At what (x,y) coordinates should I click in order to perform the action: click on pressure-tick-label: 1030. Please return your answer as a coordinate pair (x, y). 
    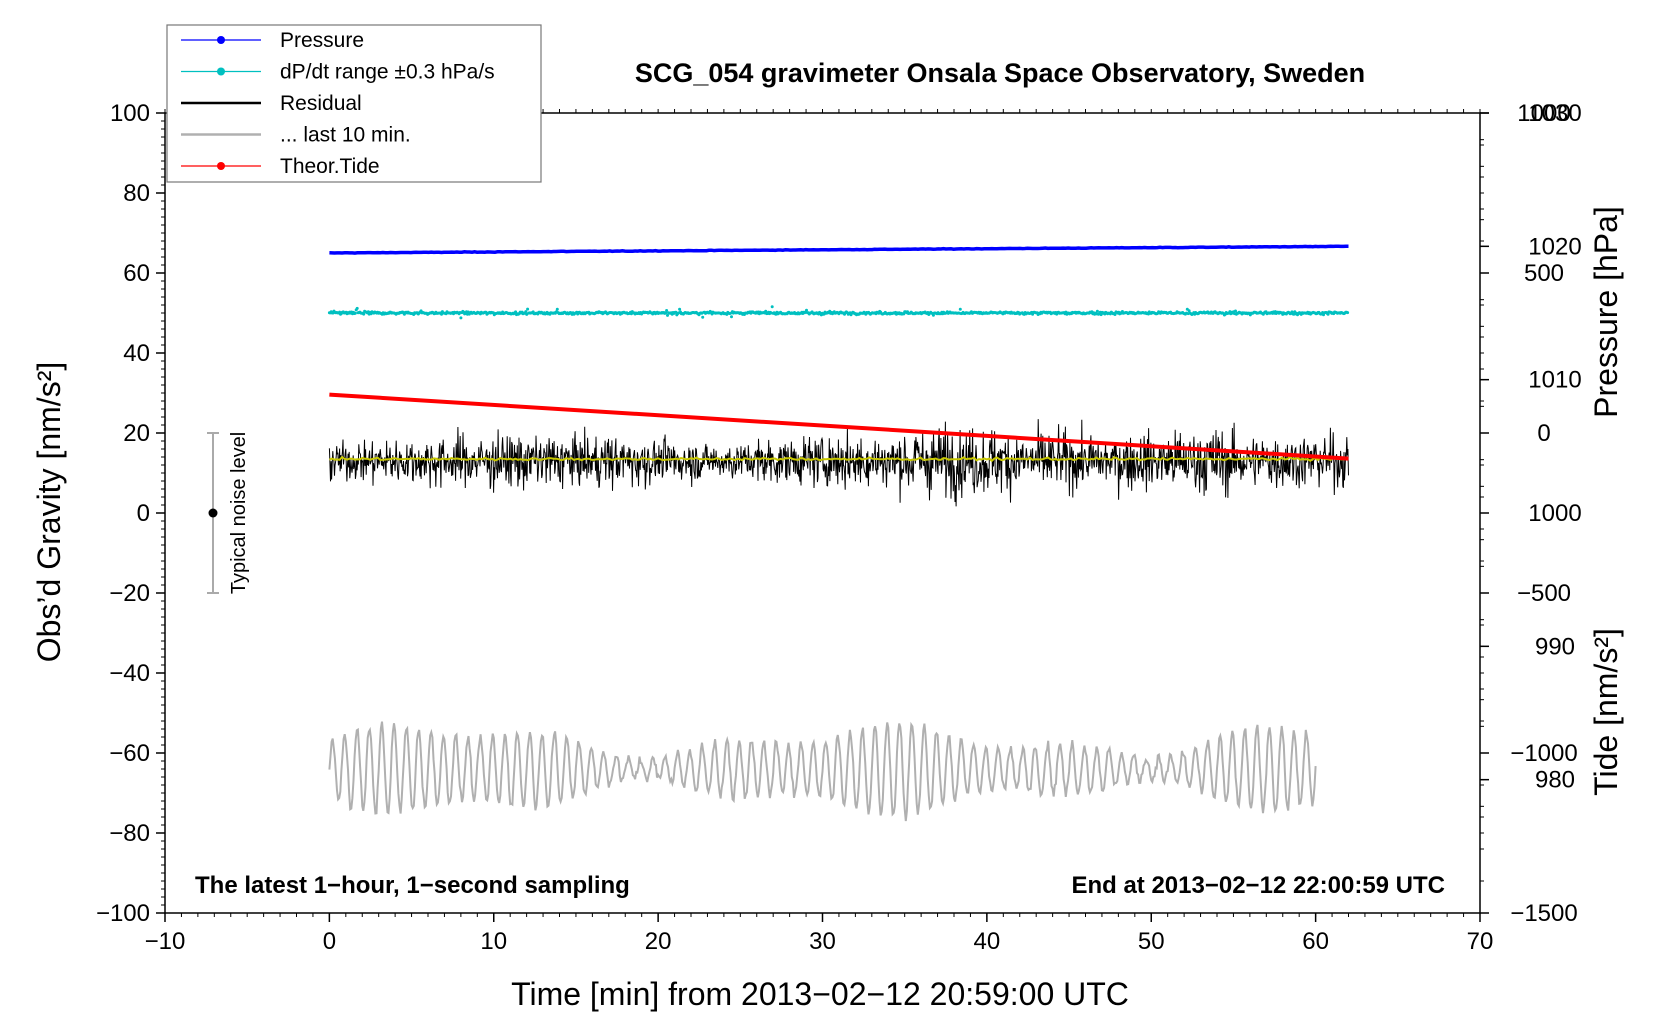
    Looking at the image, I should click on (1554, 113).